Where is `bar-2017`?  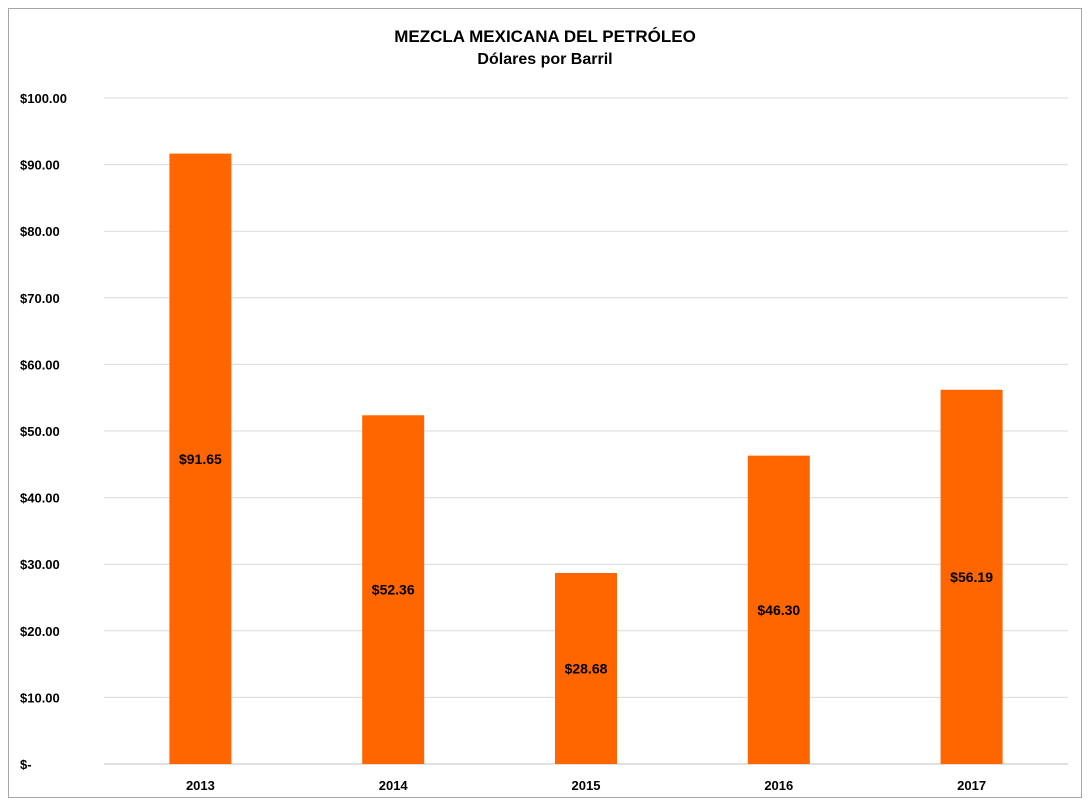 bar-2017 is located at coordinates (971, 576).